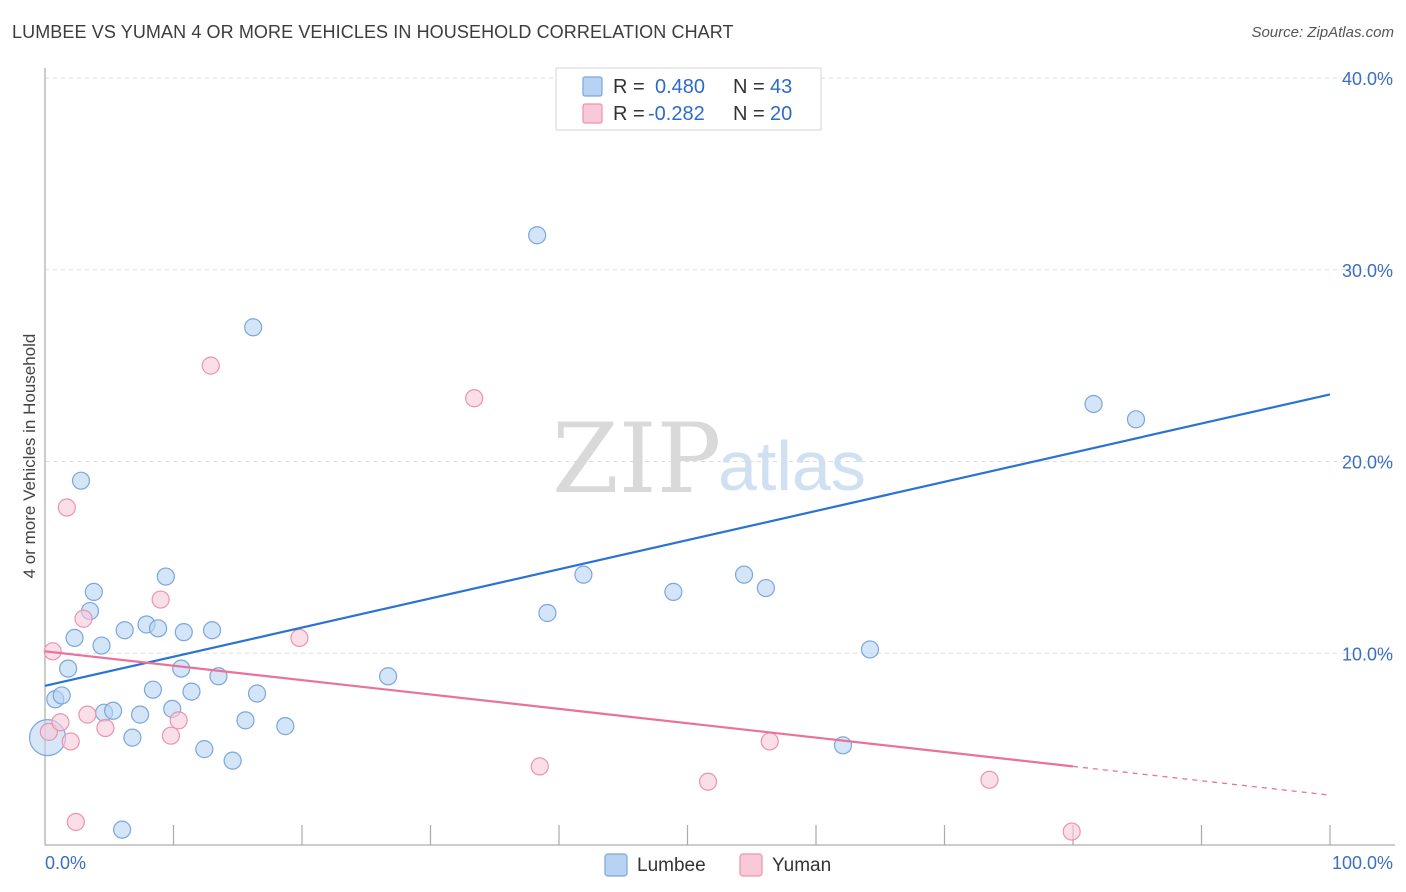 Image resolution: width=1406 pixels, height=892 pixels. What do you see at coordinates (1322, 32) in the screenshot?
I see `source-note: Source: ZipAtlas.com` at bounding box center [1322, 32].